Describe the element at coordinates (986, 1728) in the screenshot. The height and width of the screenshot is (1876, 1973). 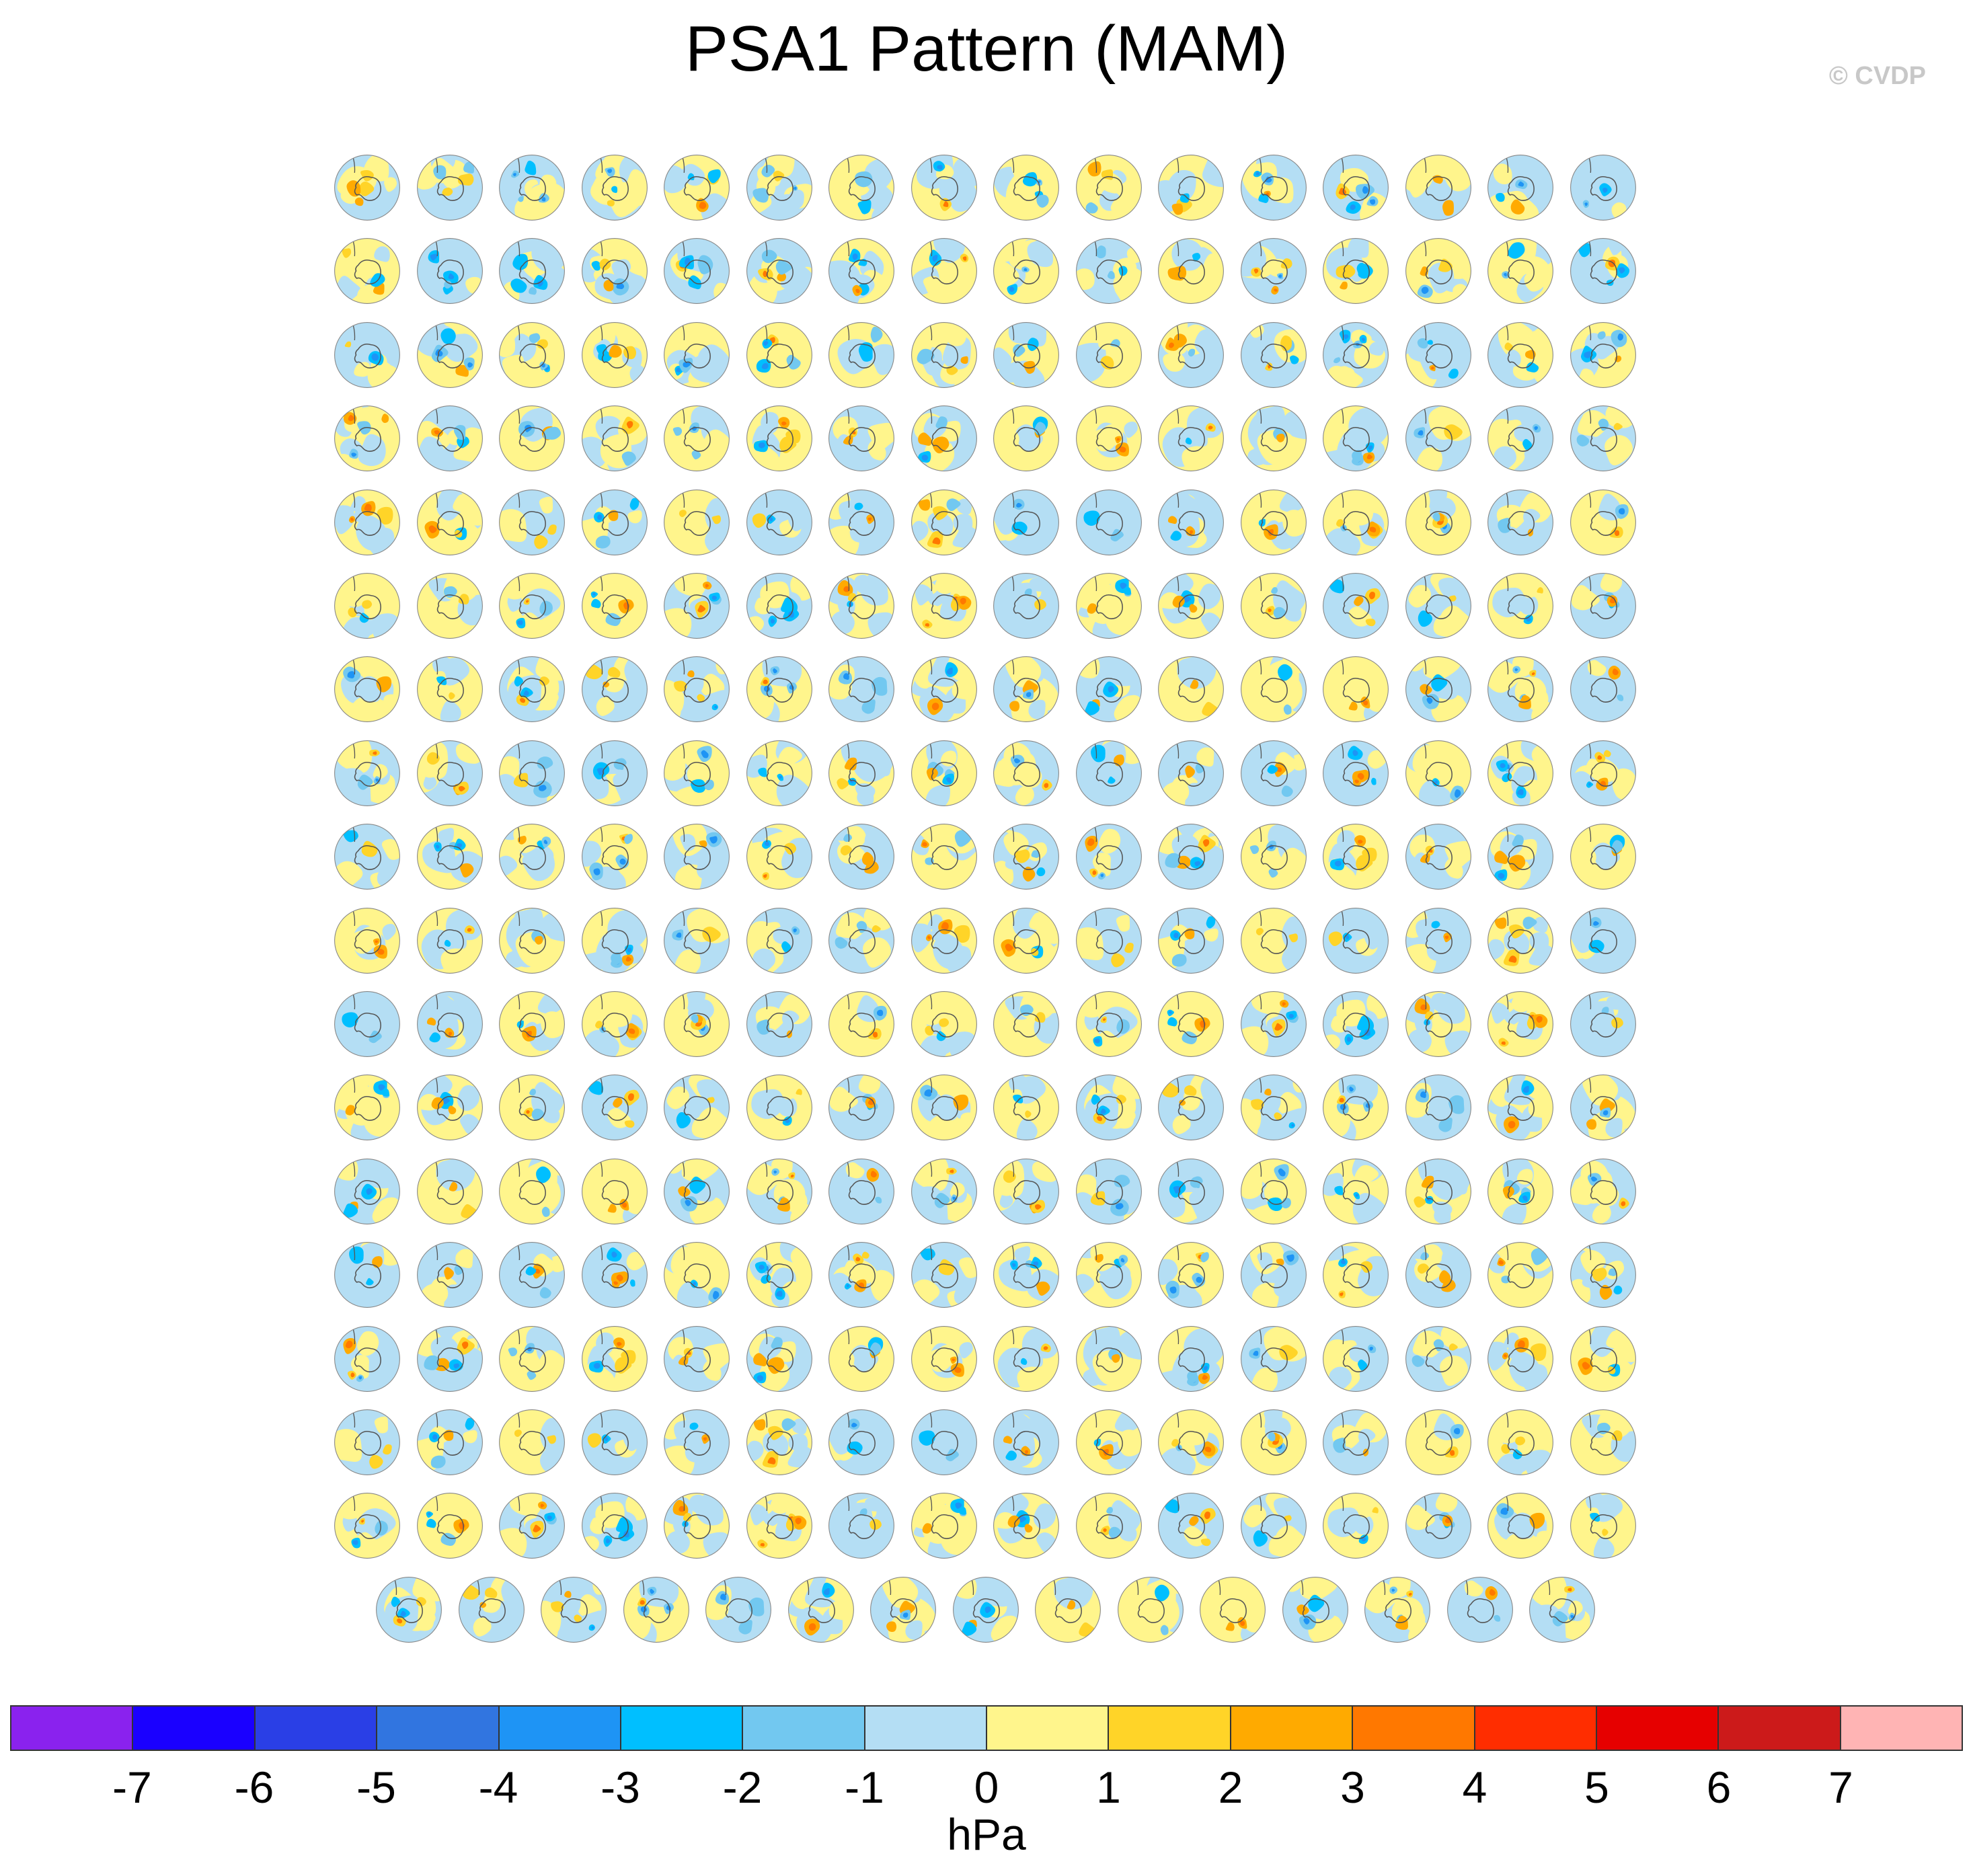
I see `colorbar` at that location.